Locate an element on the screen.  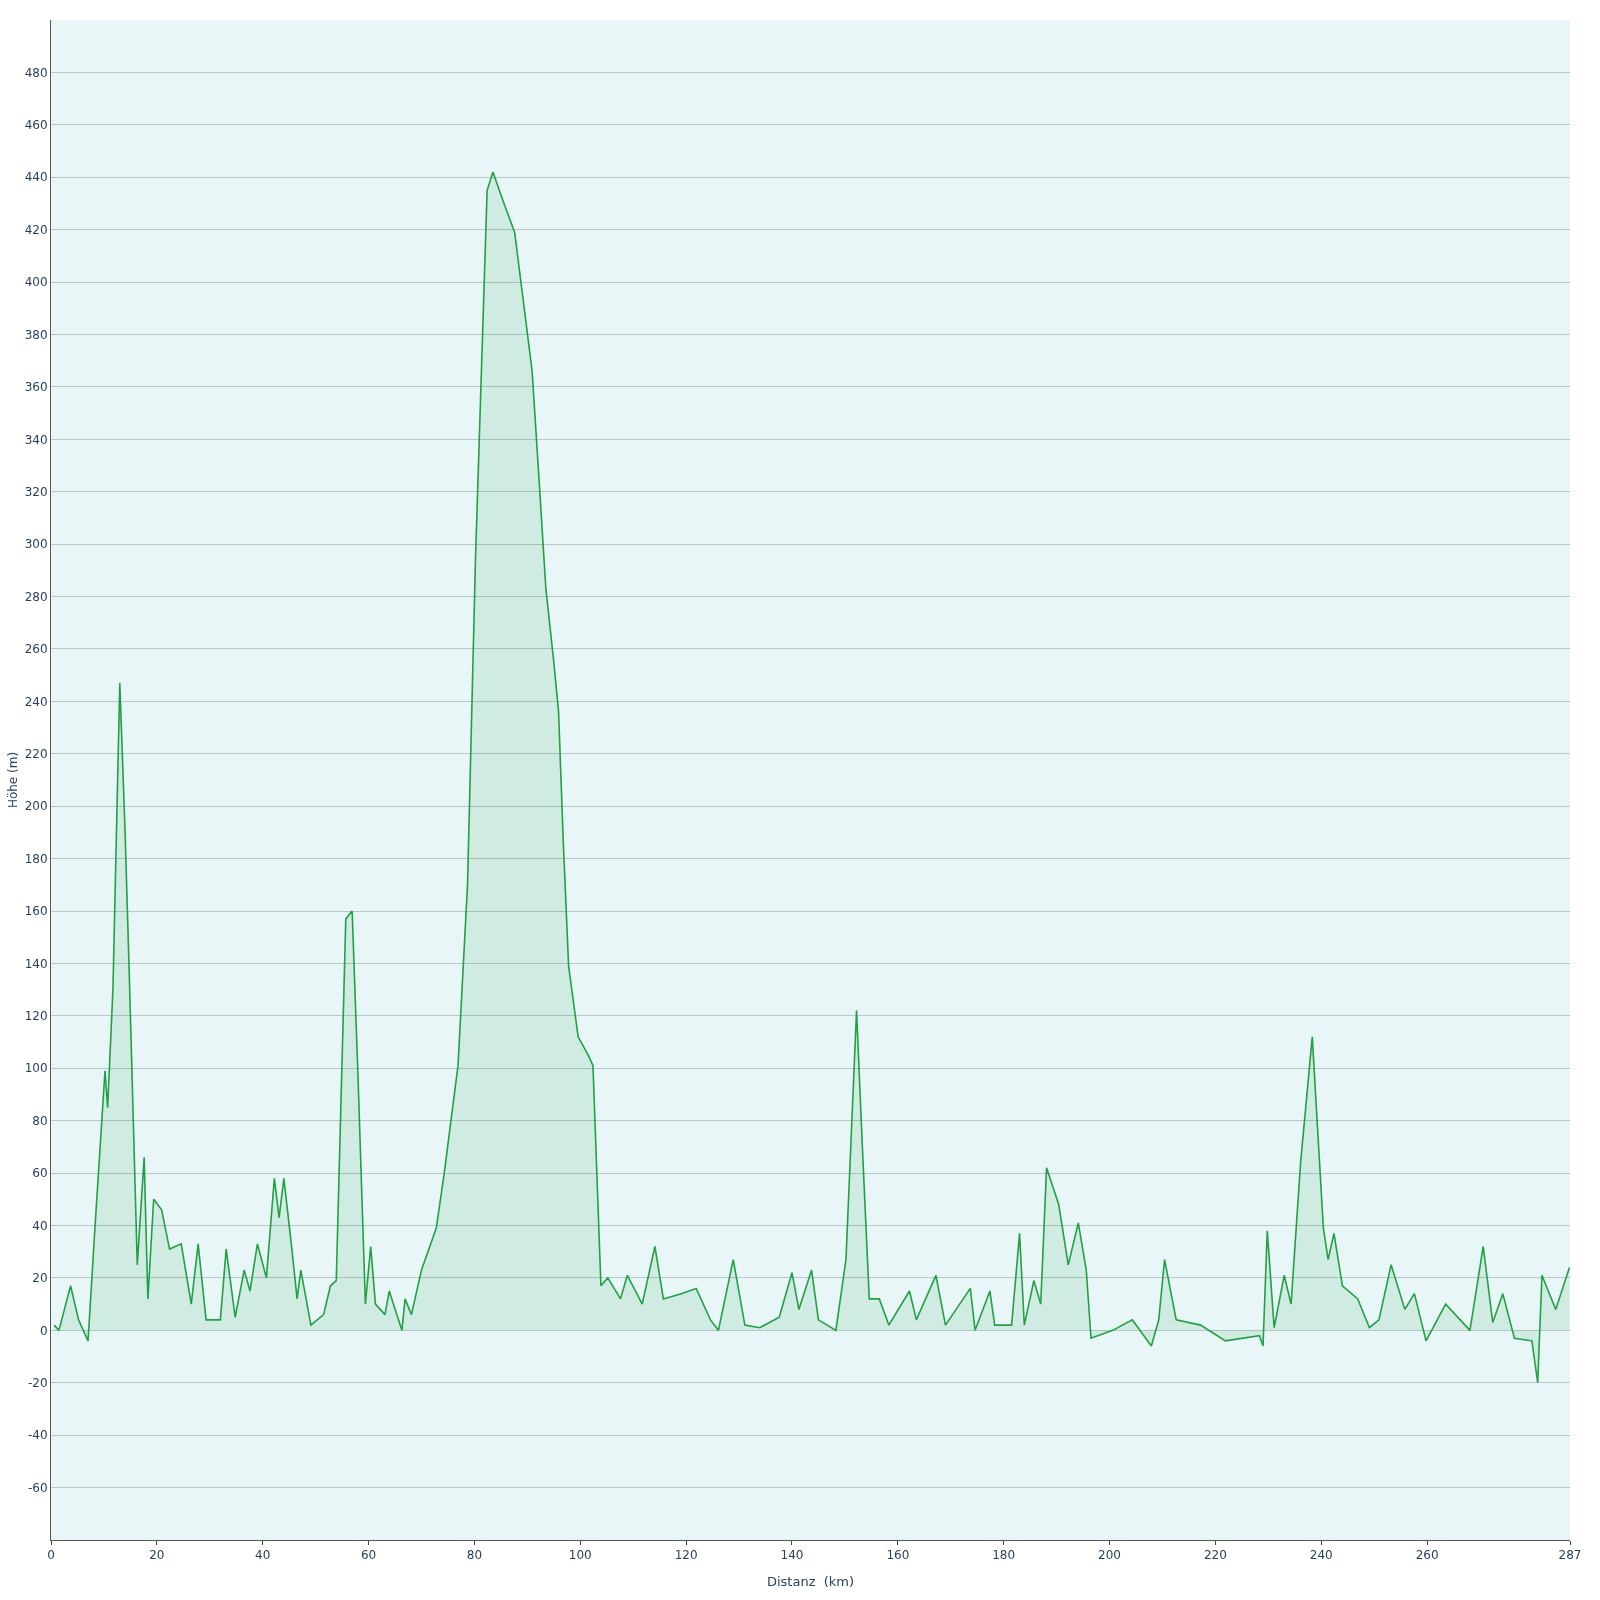
y-tick-label: 140 is located at coordinates (36, 963).